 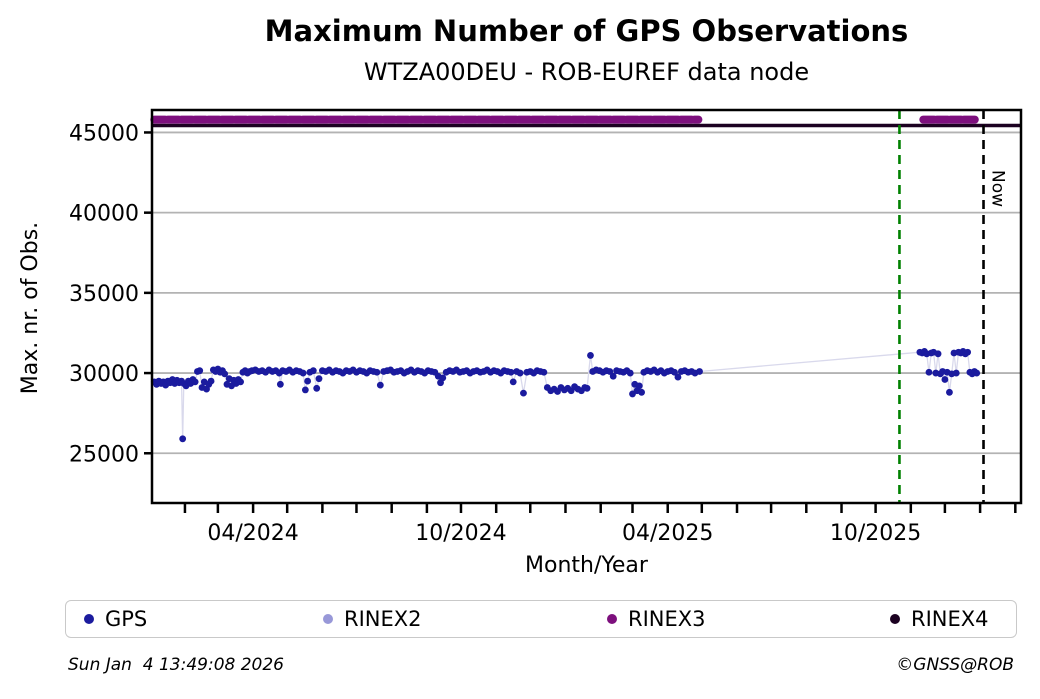 I want to click on timestamp-text: Sun Jan 4 13:49:08 2026, so click(x=176, y=665).